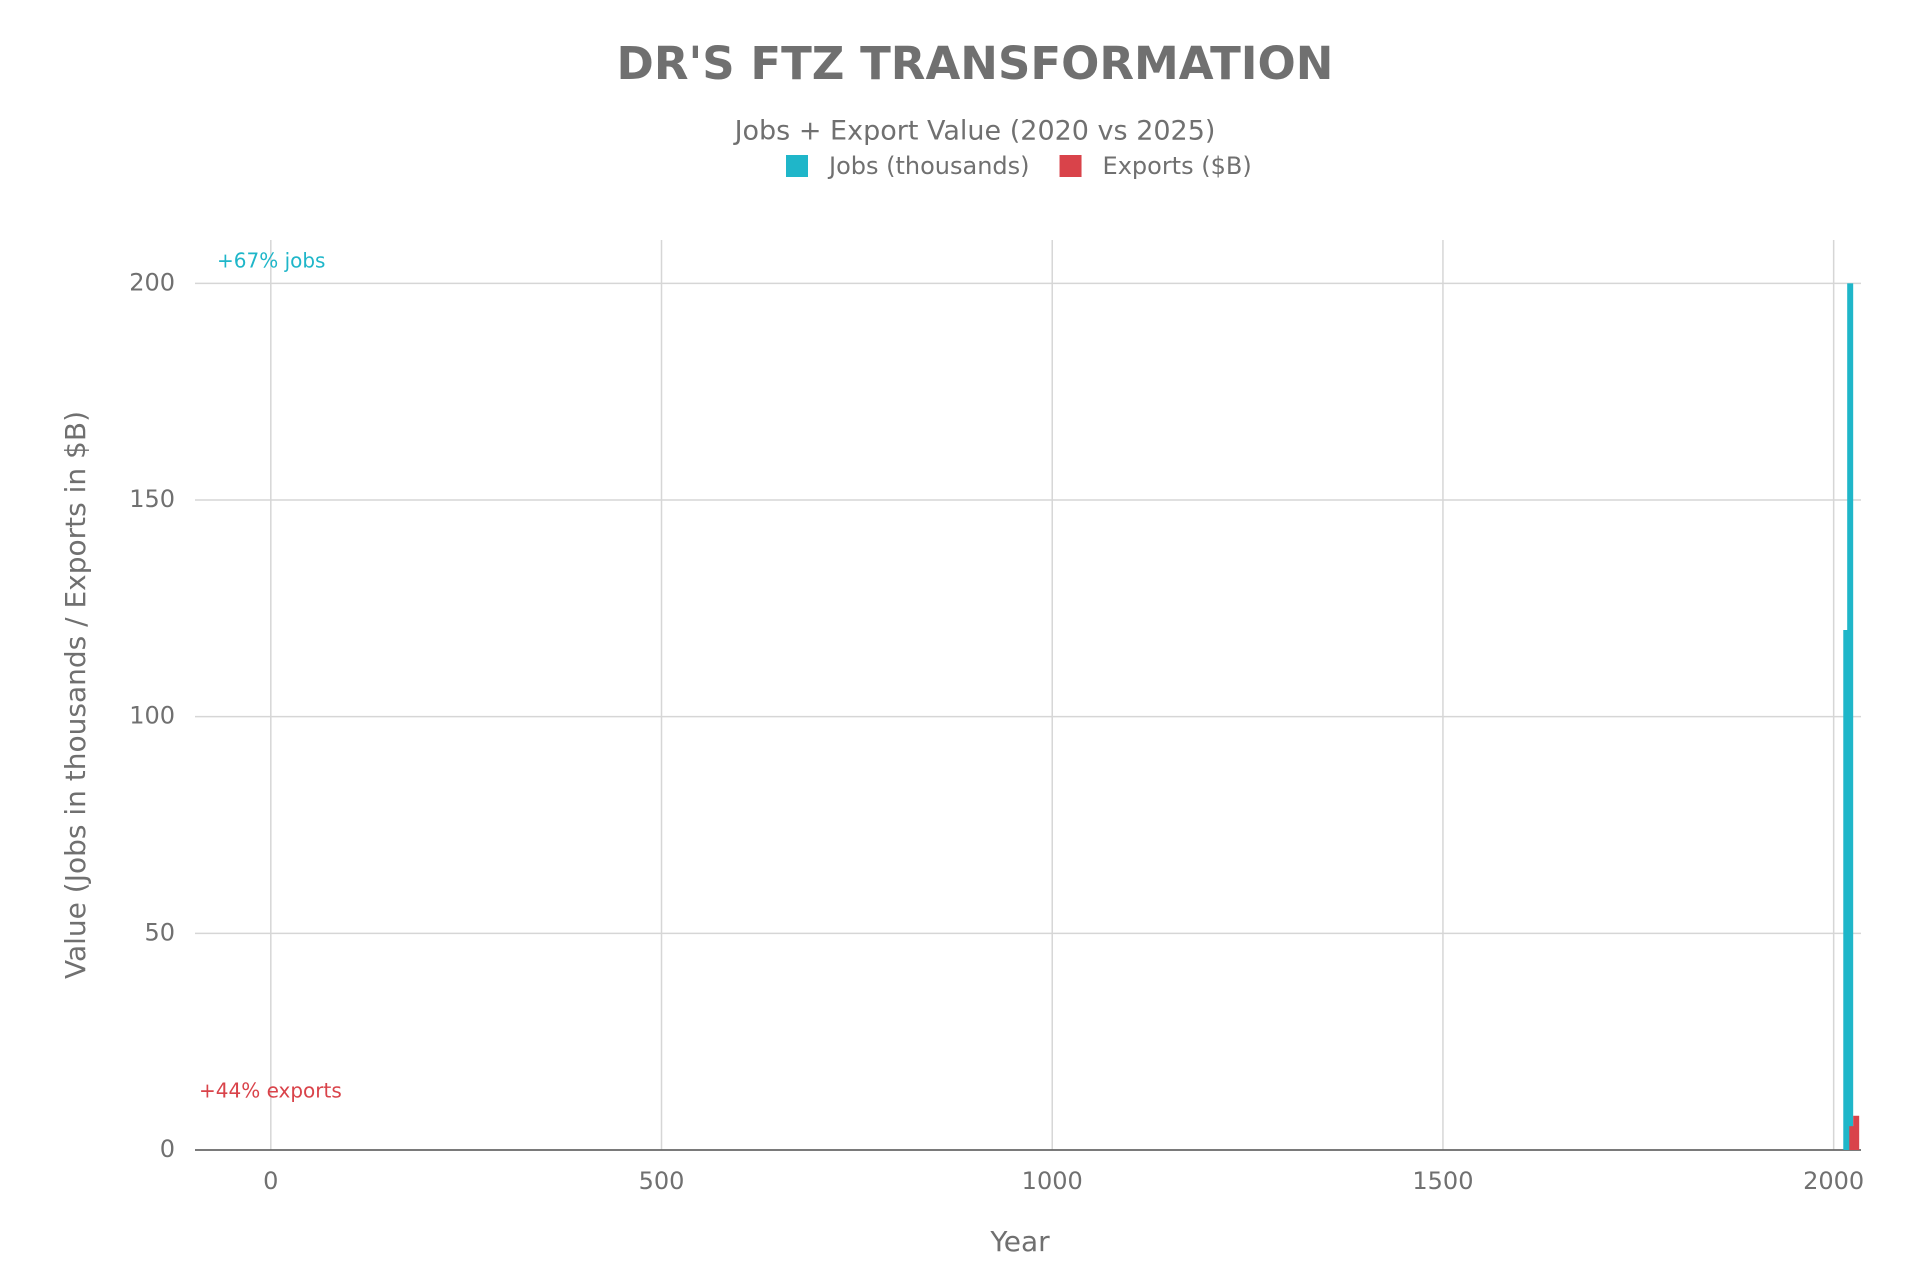  What do you see at coordinates (271, 261) in the screenshot?
I see `annotation: +67% jobs` at bounding box center [271, 261].